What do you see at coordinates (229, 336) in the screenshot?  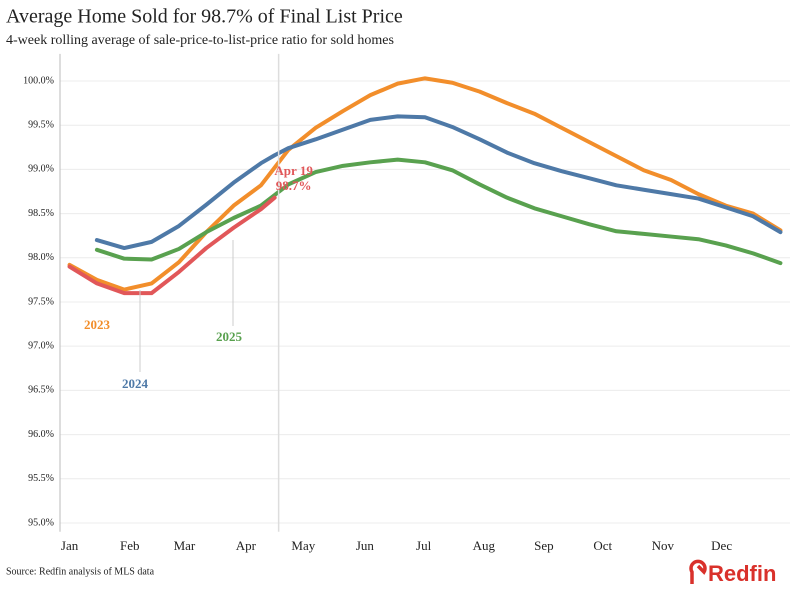 I see `legend-label: 2025` at bounding box center [229, 336].